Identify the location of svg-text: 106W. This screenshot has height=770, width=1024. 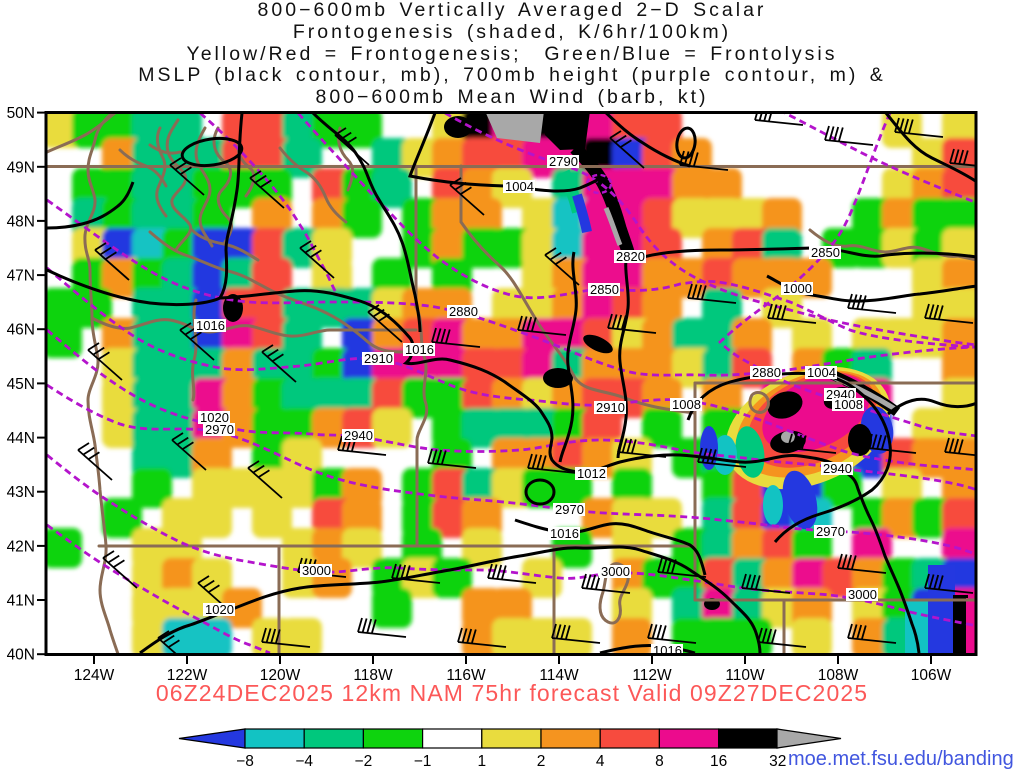
(931, 675).